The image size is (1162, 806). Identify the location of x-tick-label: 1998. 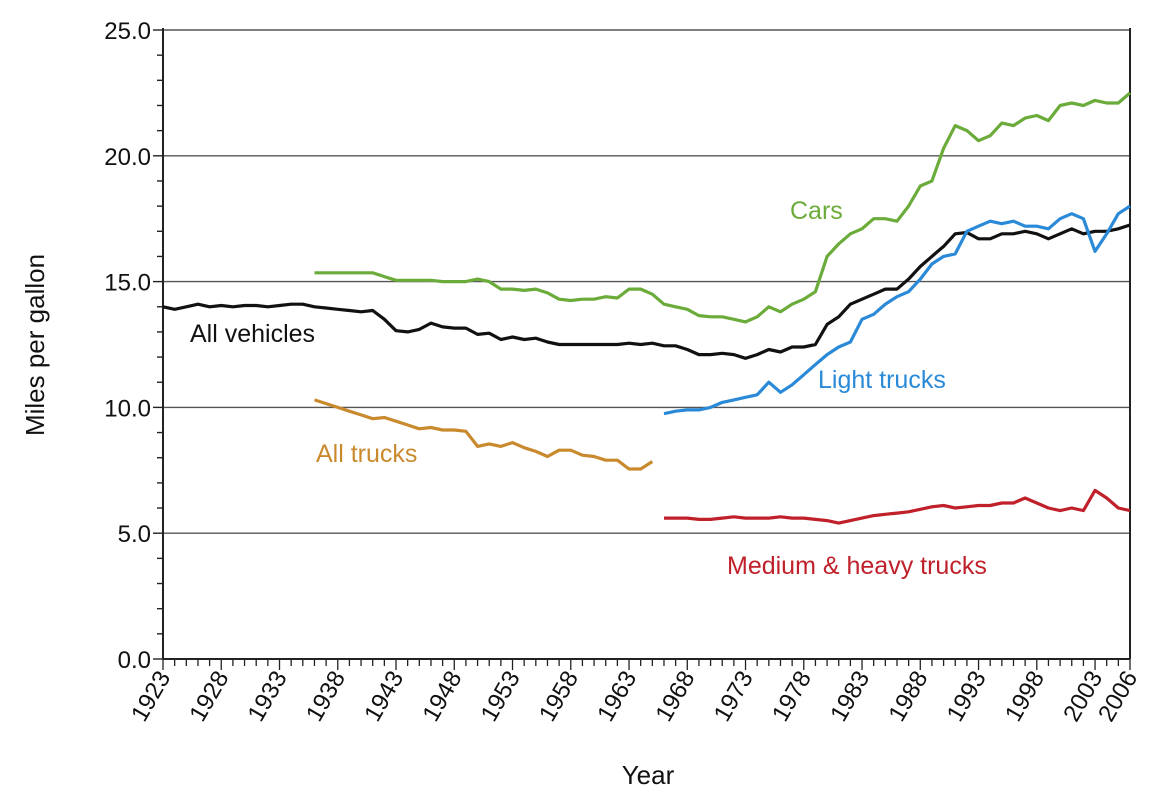
(1025, 697).